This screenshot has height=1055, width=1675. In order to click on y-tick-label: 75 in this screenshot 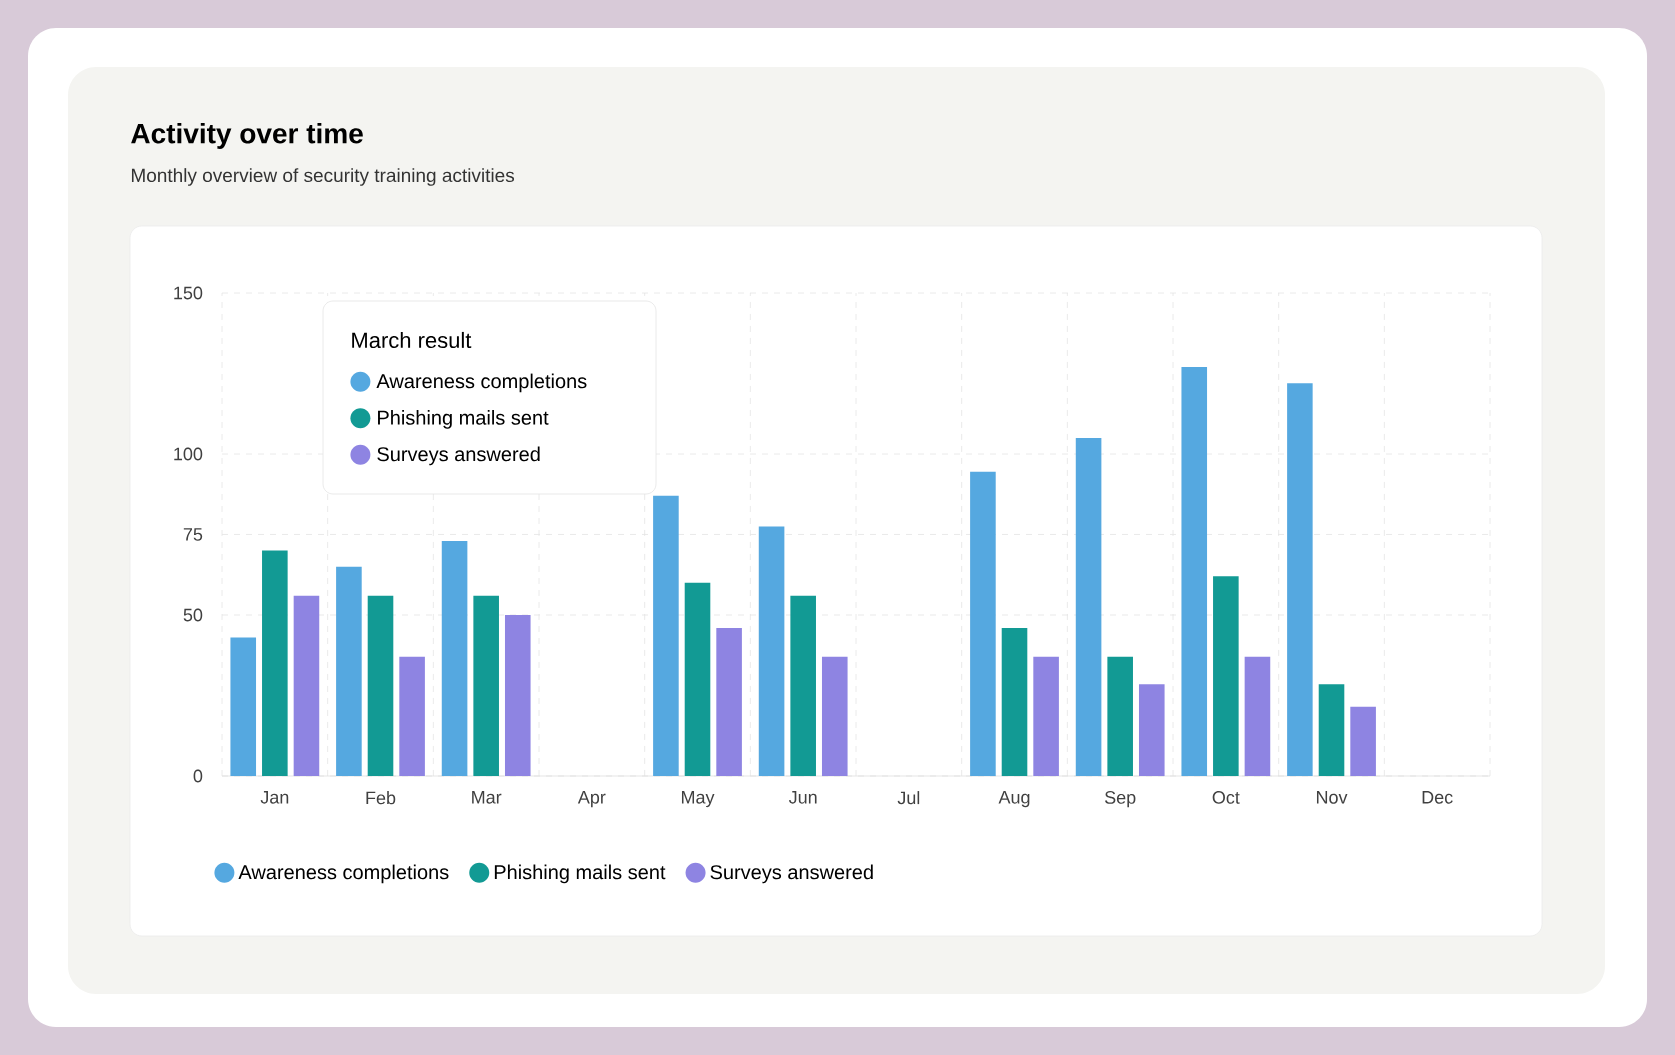, I will do `click(193, 534)`.